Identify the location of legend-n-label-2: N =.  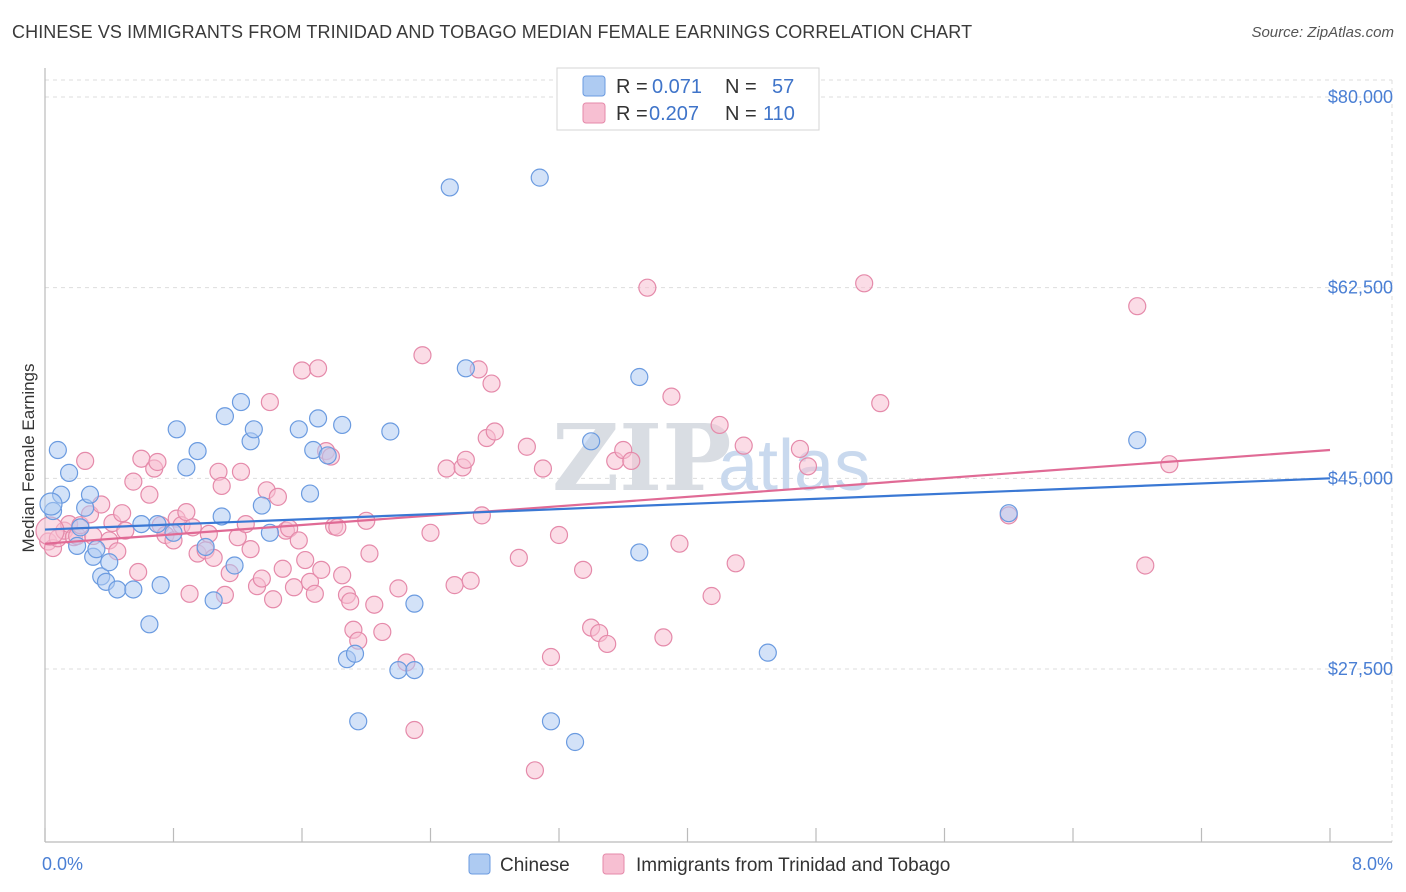
(741, 114).